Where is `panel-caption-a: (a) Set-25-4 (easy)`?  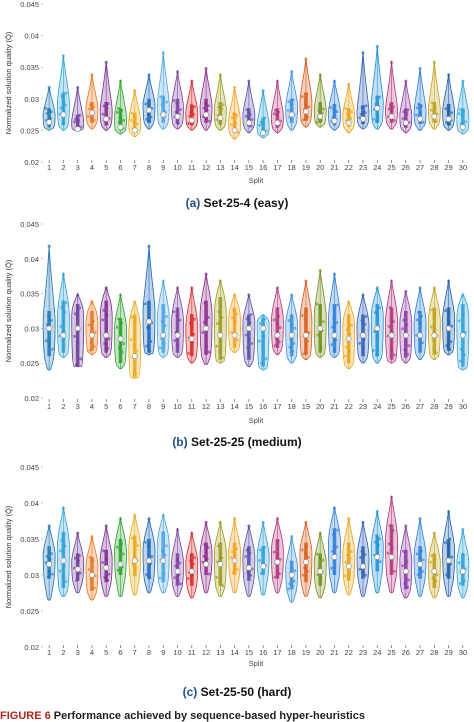 panel-caption-a: (a) Set-25-4 (easy) is located at coordinates (237, 203).